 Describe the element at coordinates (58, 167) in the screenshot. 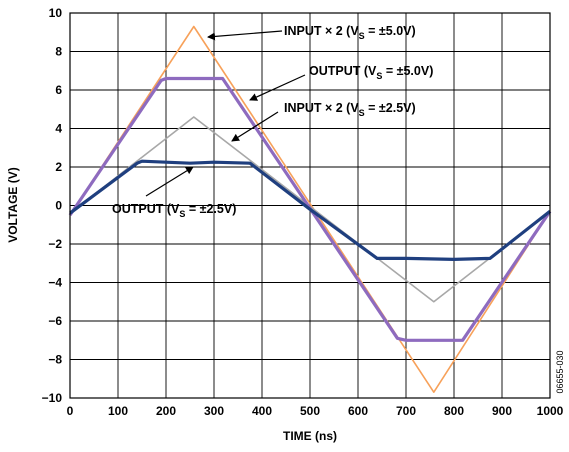

I see `y-tick-label: 2` at that location.